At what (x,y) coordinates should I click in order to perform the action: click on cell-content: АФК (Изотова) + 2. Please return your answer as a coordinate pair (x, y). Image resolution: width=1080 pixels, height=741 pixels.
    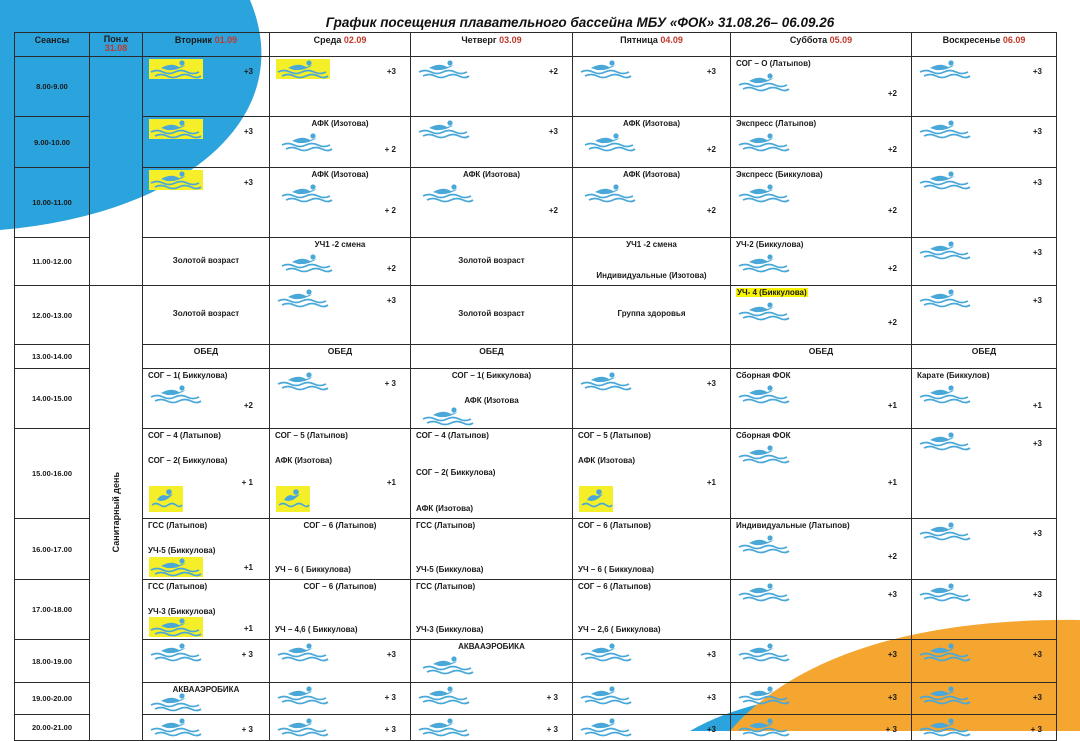
    Looking at the image, I should click on (340, 142).